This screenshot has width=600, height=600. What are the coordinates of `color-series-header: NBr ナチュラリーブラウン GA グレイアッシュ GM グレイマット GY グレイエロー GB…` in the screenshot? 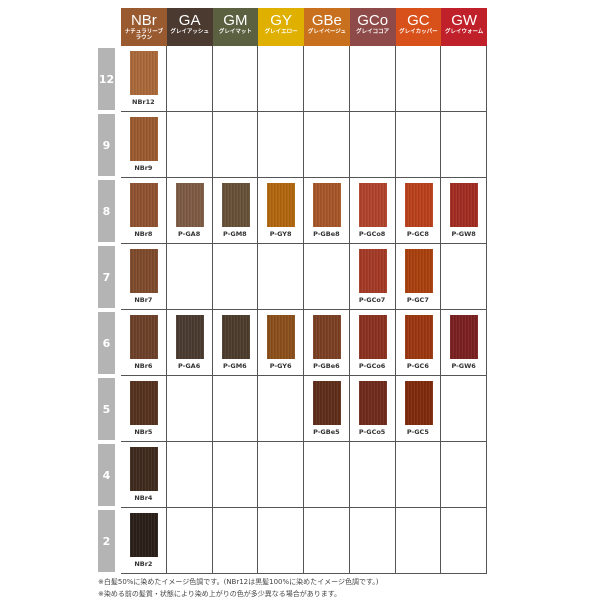 It's located at (304, 27).